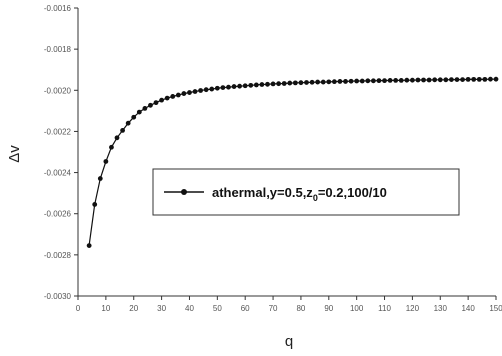  What do you see at coordinates (161, 308) in the screenshot?
I see `x-tick-label: 30` at bounding box center [161, 308].